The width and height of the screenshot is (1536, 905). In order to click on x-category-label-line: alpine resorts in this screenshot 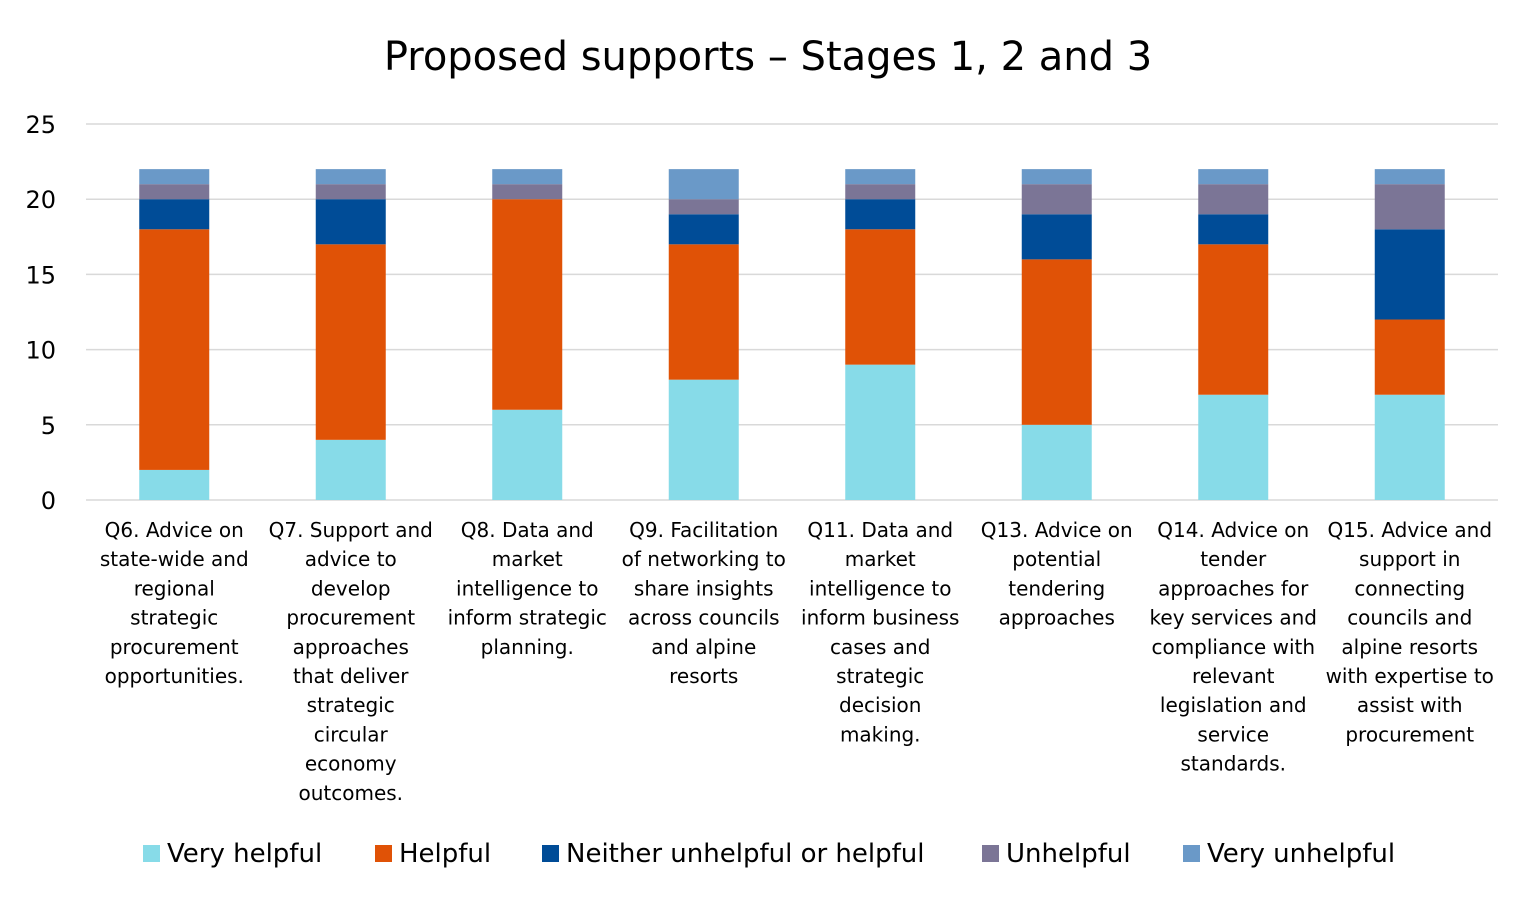, I will do `click(1409, 647)`.